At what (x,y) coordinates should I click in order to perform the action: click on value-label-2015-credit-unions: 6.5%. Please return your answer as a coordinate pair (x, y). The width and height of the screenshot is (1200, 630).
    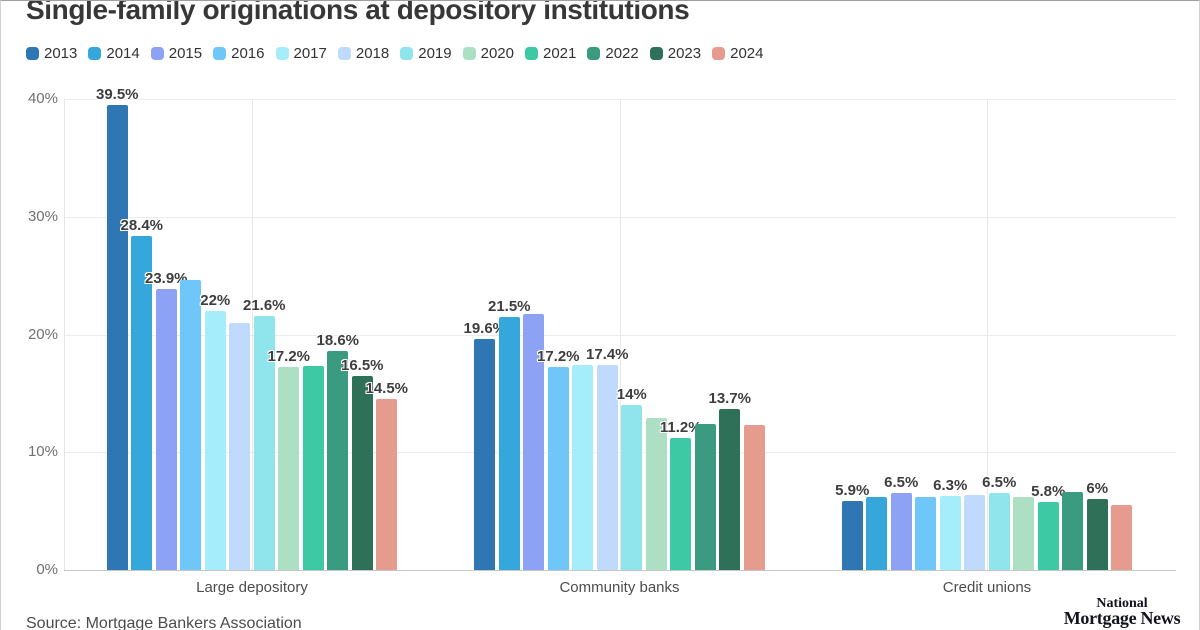
    Looking at the image, I should click on (901, 483).